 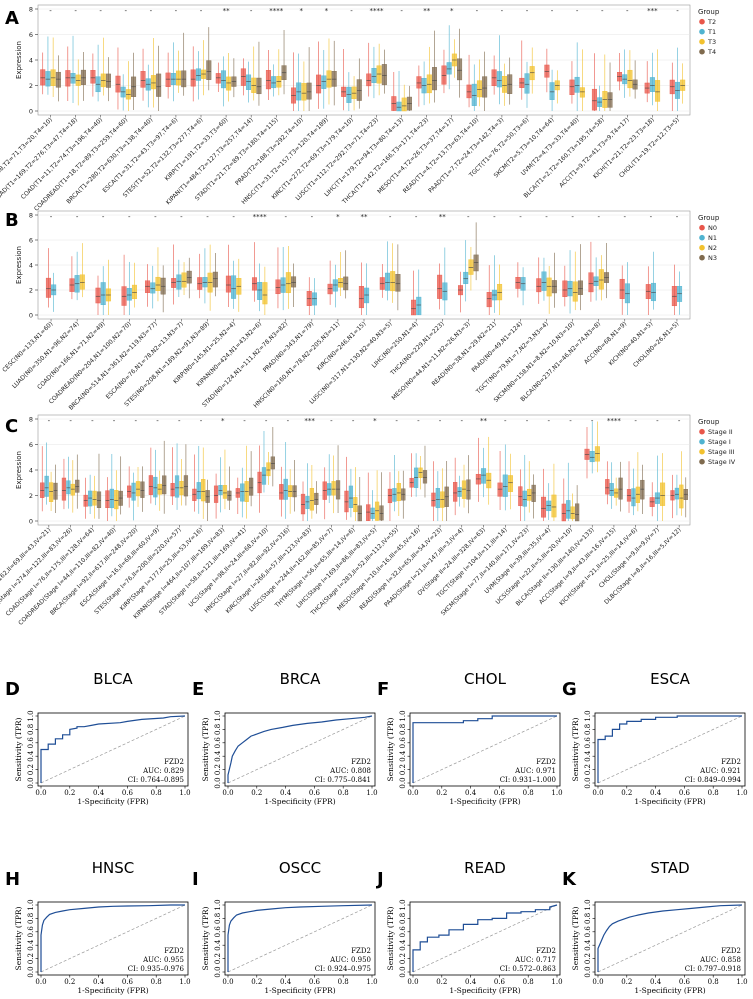 I want to click on model-label: FZD2, so click(x=546, y=762).